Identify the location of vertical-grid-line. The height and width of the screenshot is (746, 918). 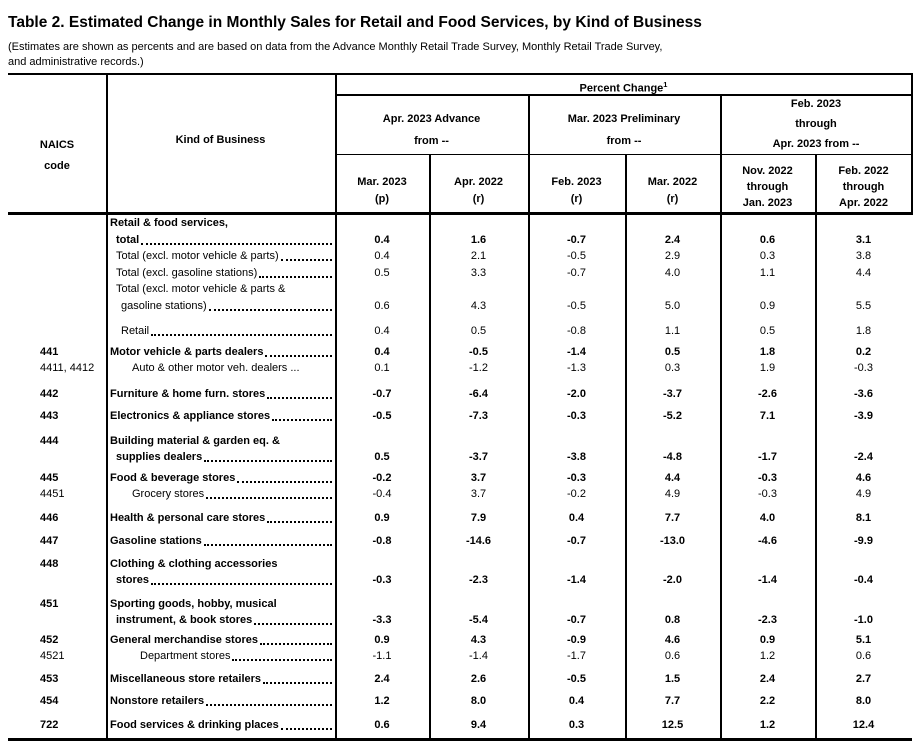
(336, 405).